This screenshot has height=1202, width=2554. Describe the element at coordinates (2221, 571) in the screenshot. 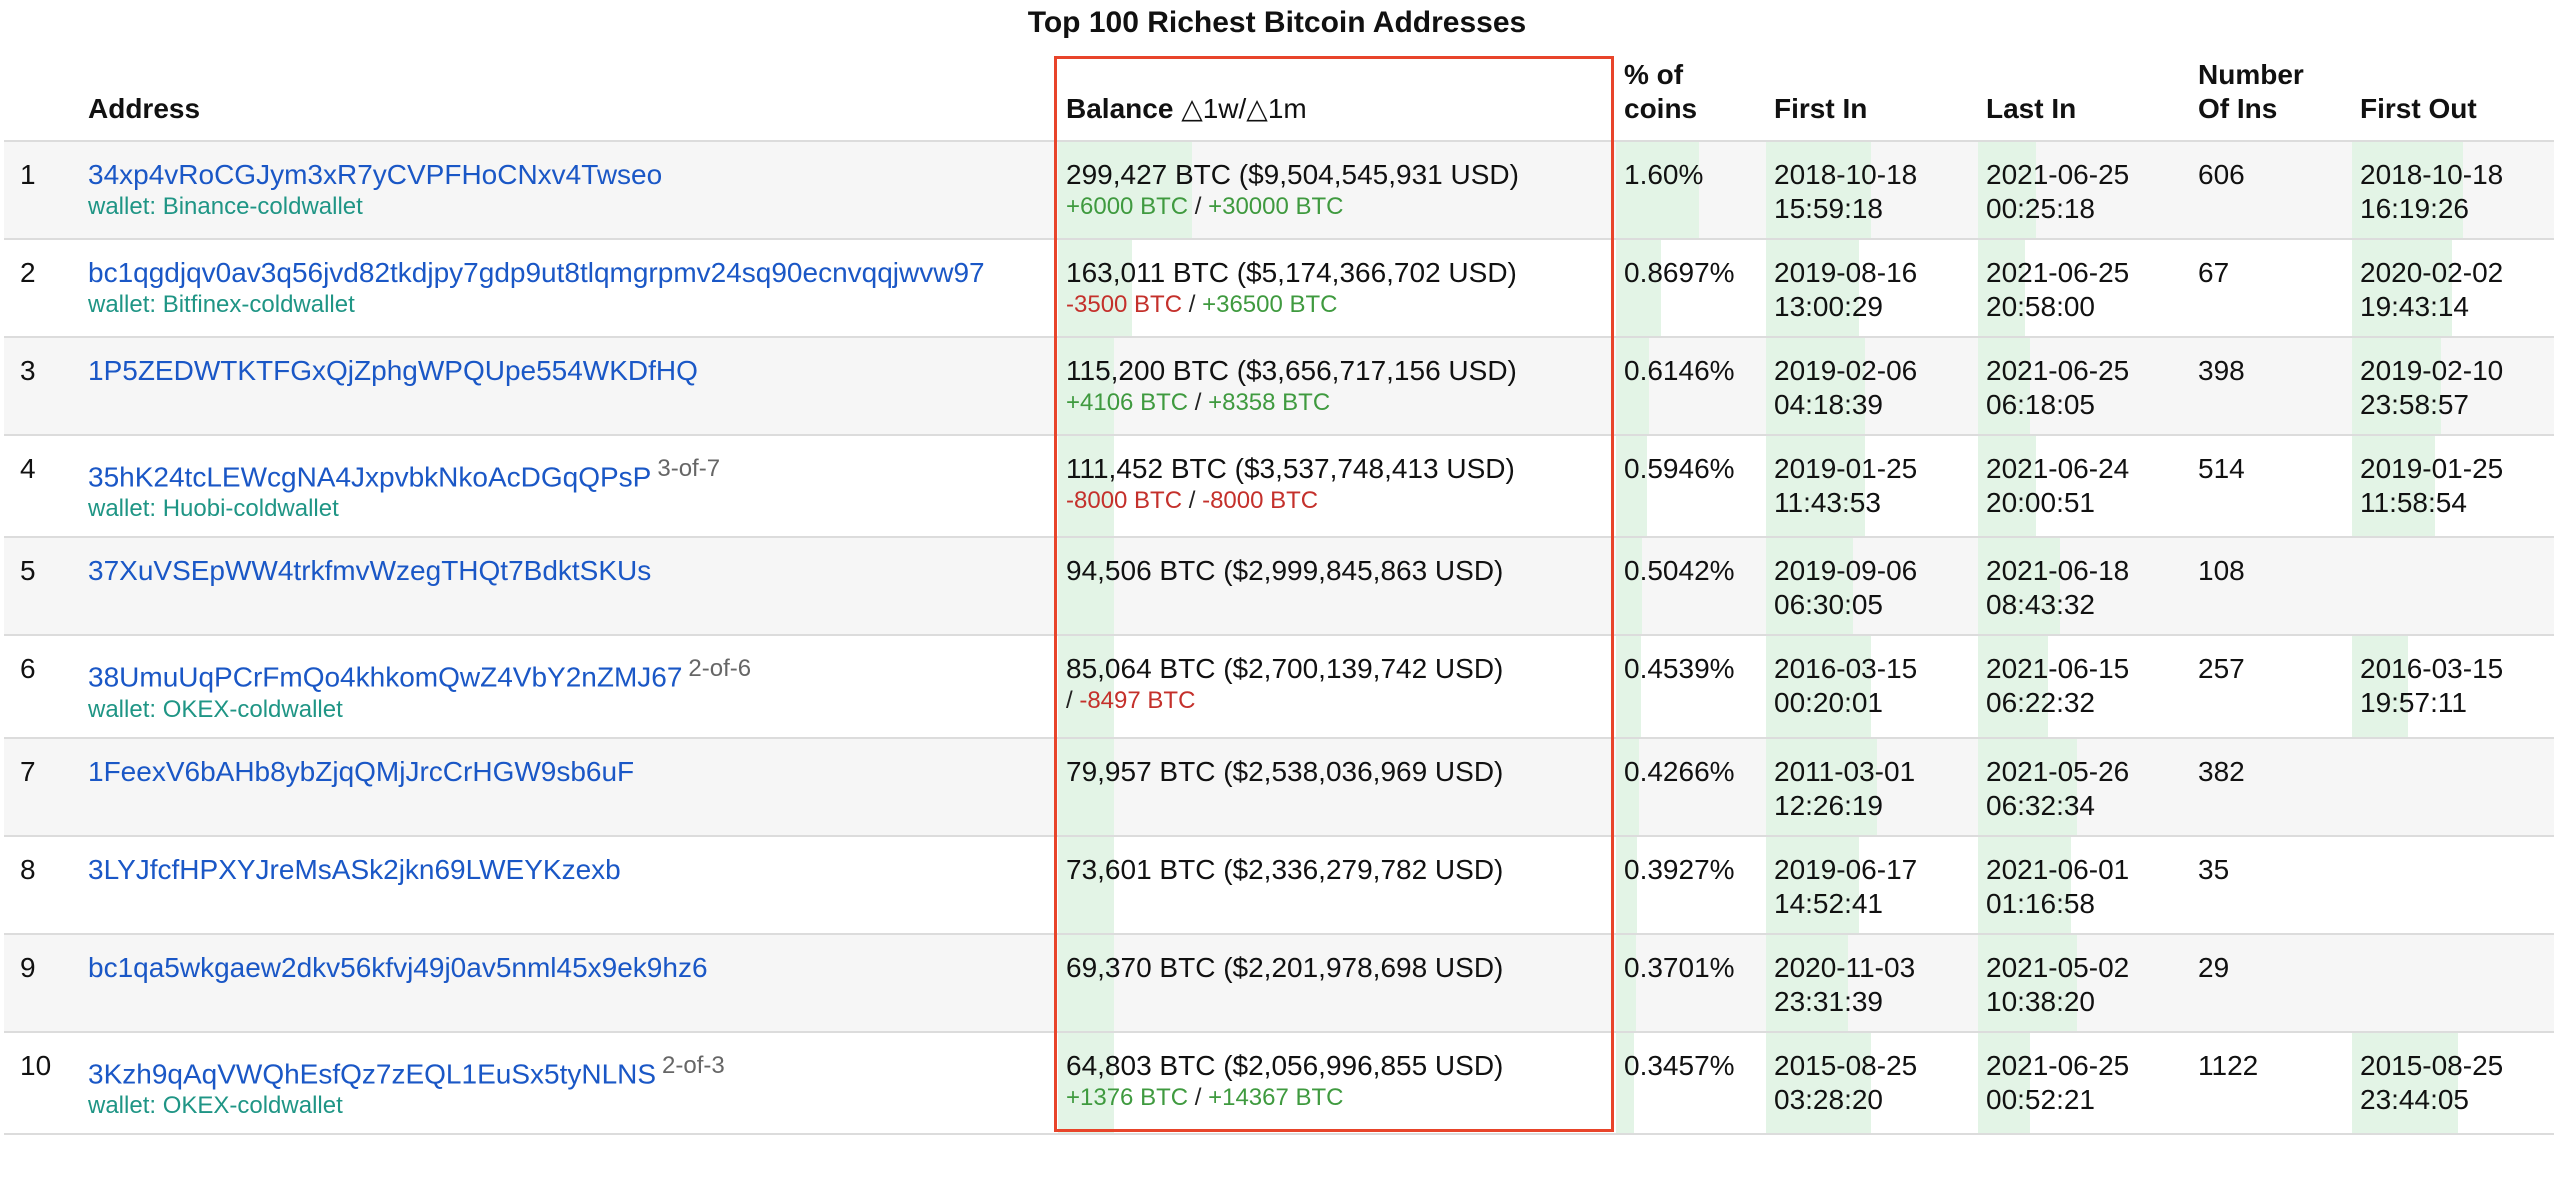

I see `number-of-ins-cell: 108` at that location.